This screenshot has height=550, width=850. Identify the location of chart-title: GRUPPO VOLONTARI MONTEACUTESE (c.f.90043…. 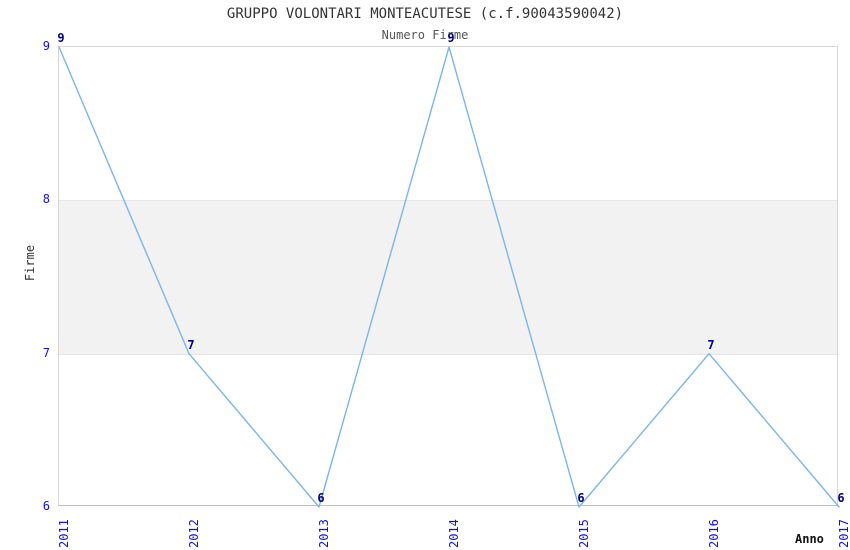
(425, 14).